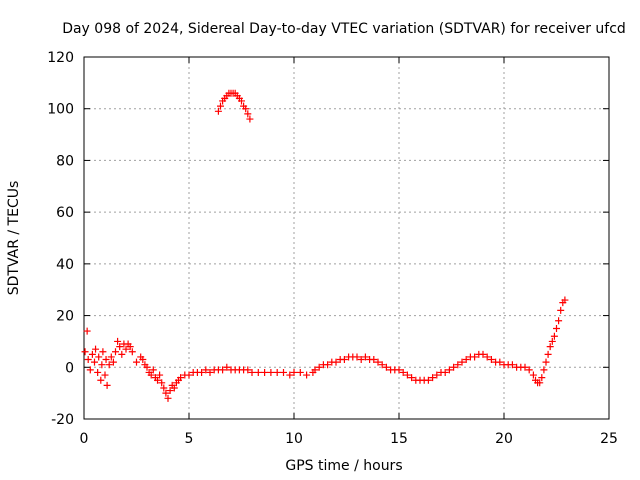 The height and width of the screenshot is (480, 640). Describe the element at coordinates (504, 439) in the screenshot. I see `x-tick-label: 20` at that location.